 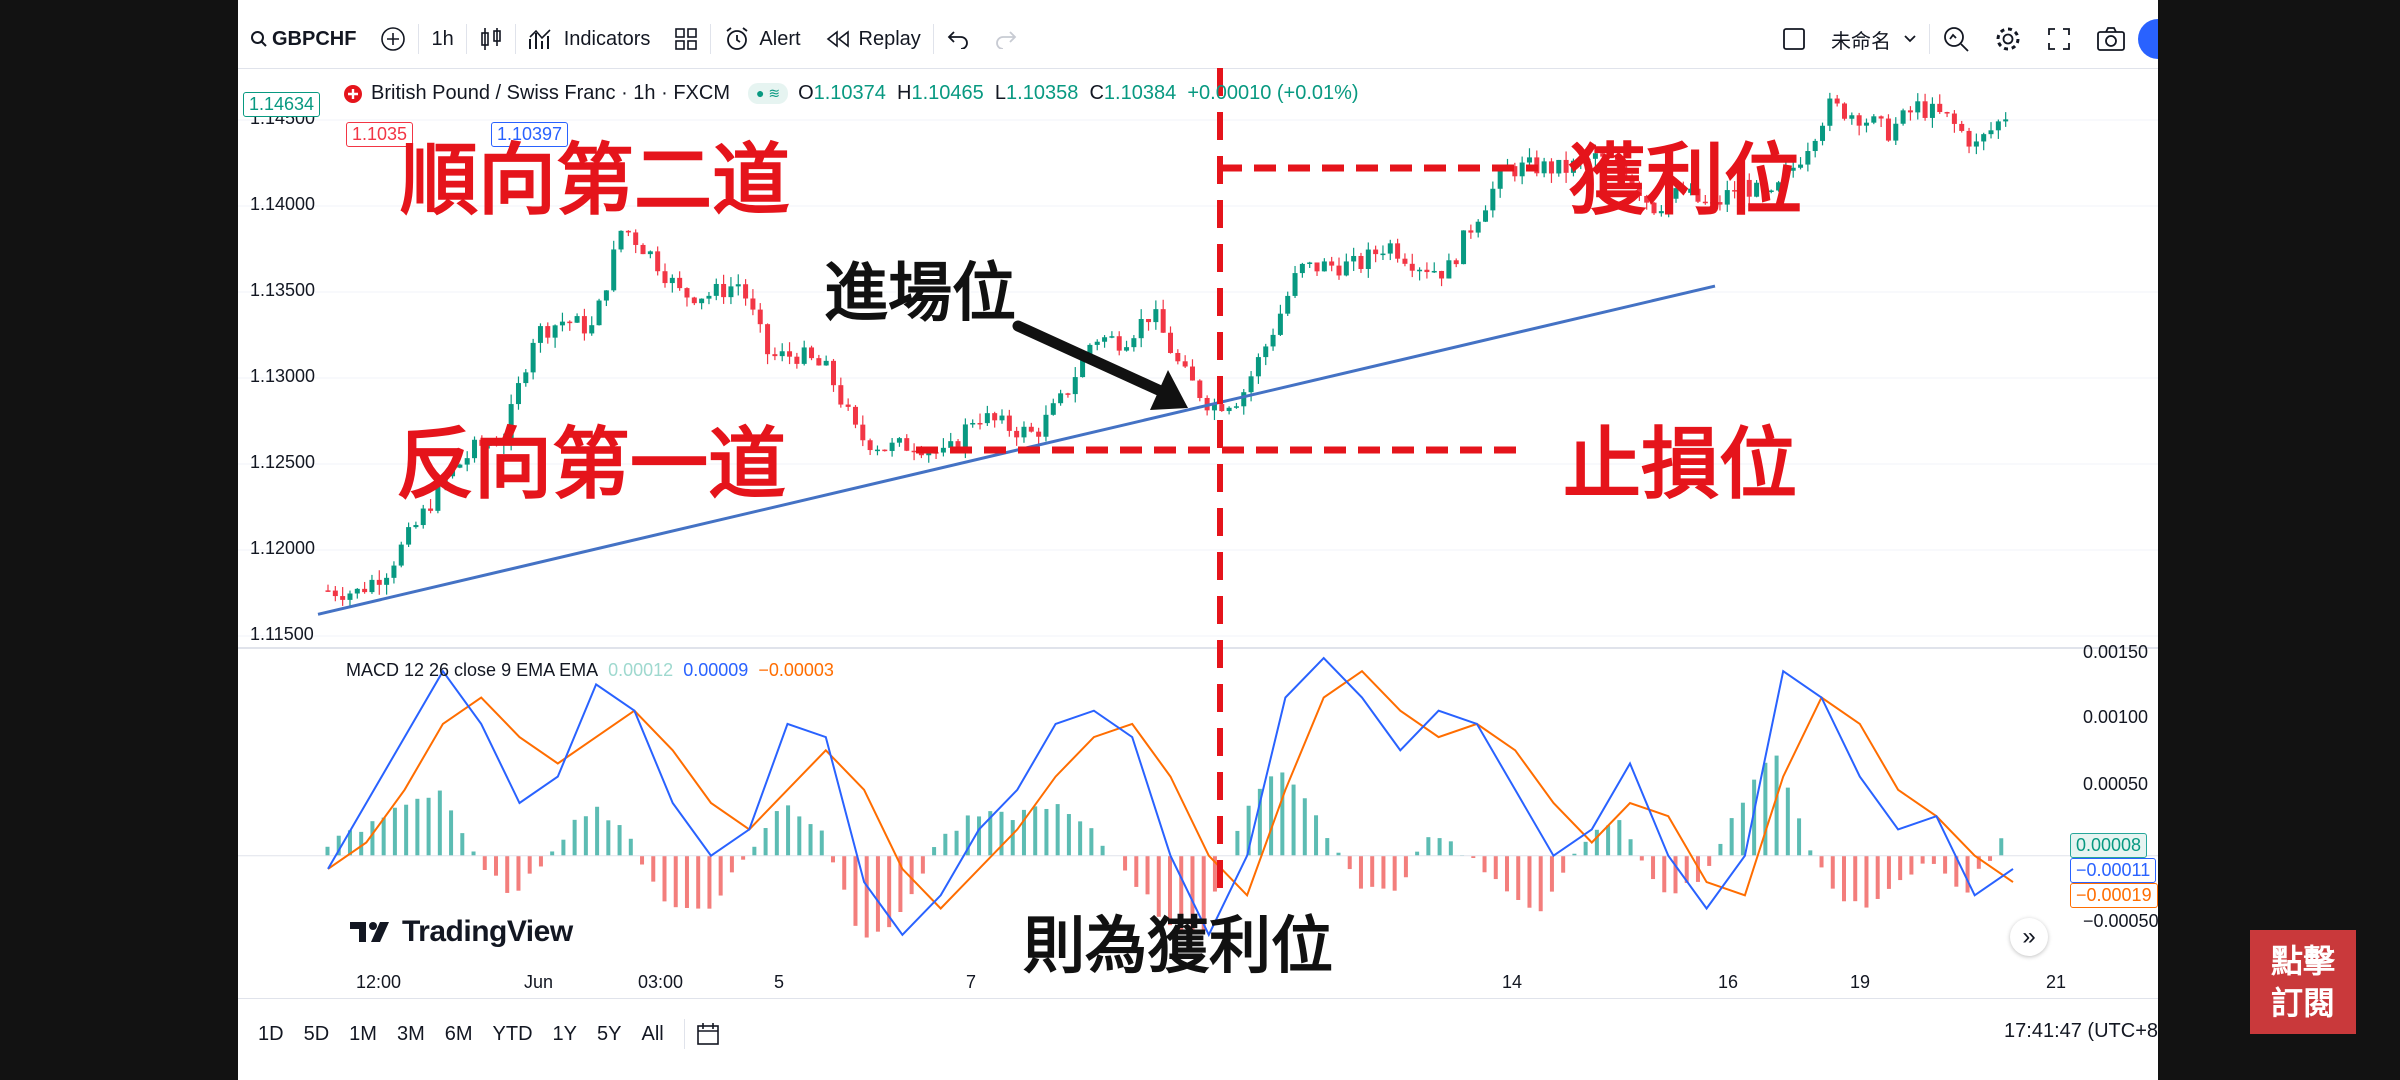 What do you see at coordinates (380, 134) in the screenshot?
I see `sell-button: 1.1035` at bounding box center [380, 134].